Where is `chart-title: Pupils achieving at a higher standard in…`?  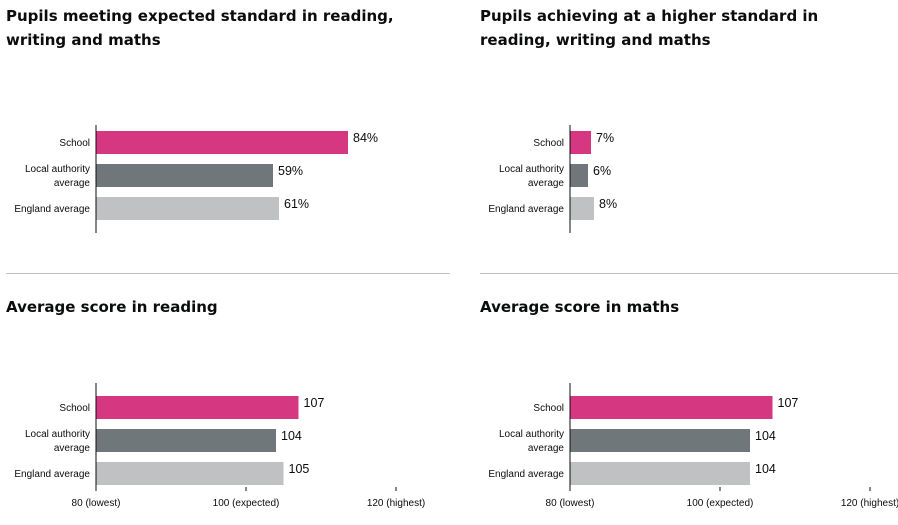
chart-title: Pupils achieving at a higher standard in… is located at coordinates (649, 28).